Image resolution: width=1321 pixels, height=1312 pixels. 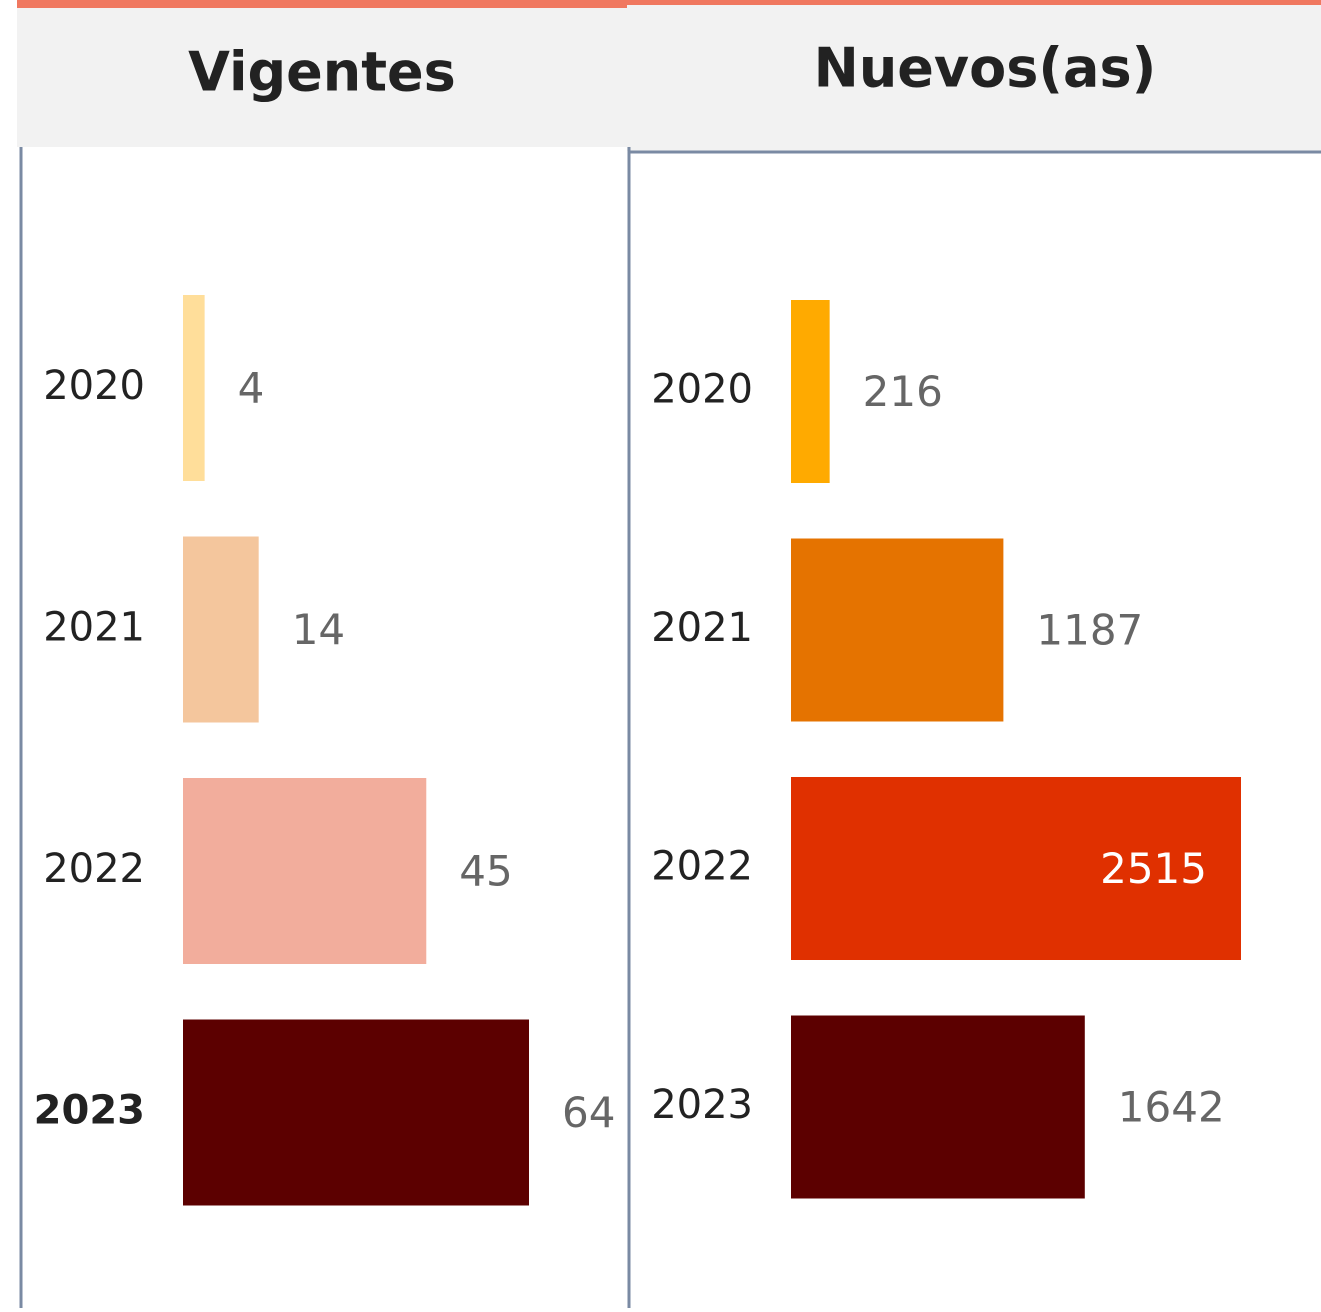 What do you see at coordinates (485, 871) in the screenshot?
I see `value-label: 45` at bounding box center [485, 871].